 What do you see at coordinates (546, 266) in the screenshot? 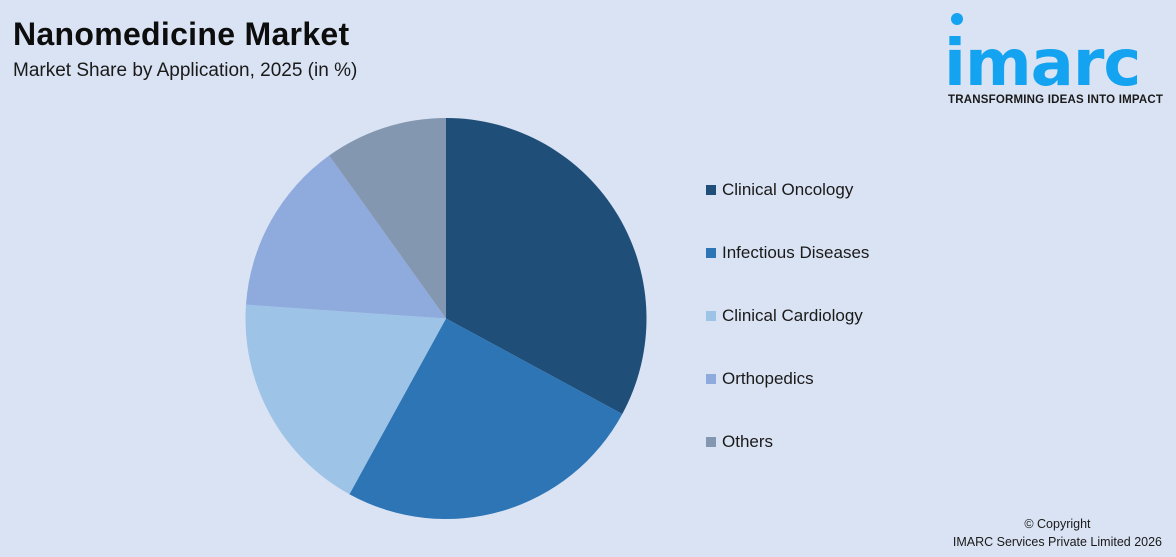
I see `pie-slice-clinical-oncology` at bounding box center [546, 266].